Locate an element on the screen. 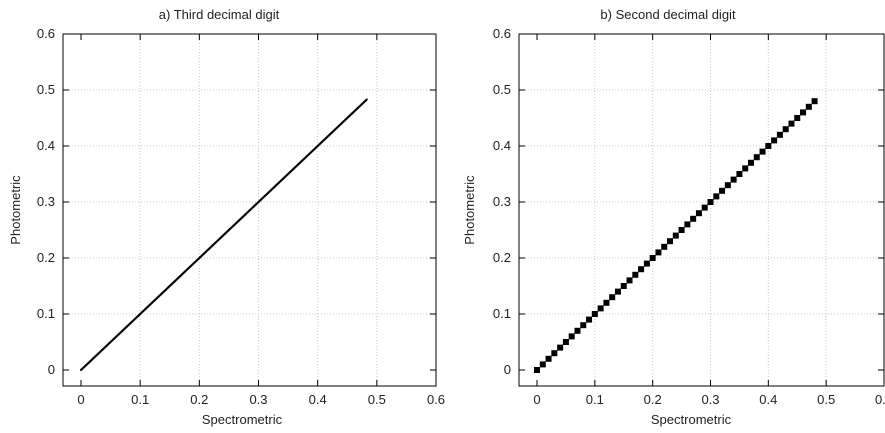 This screenshot has width=885, height=433. y-axis-label-a: Photometric is located at coordinates (15, 210).